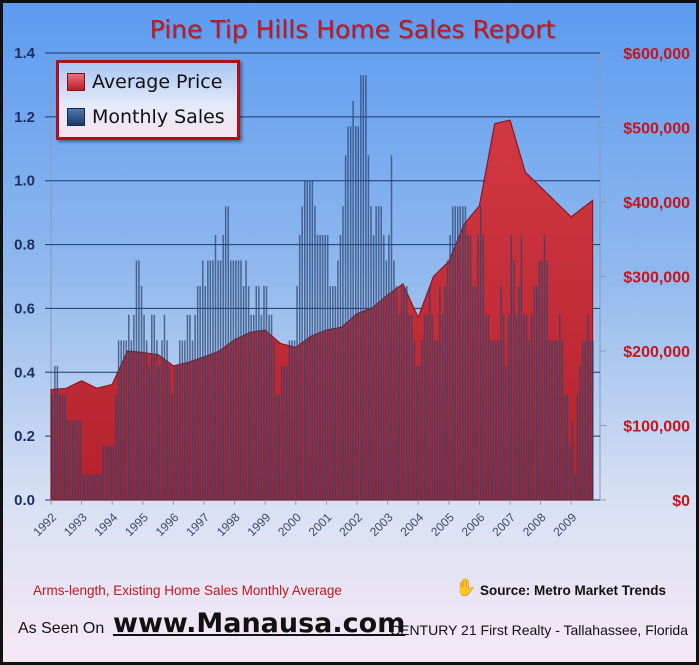 Image resolution: width=699 pixels, height=665 pixels. Describe the element at coordinates (136, 524) in the screenshot. I see `x-tick-label: 1995` at that location.